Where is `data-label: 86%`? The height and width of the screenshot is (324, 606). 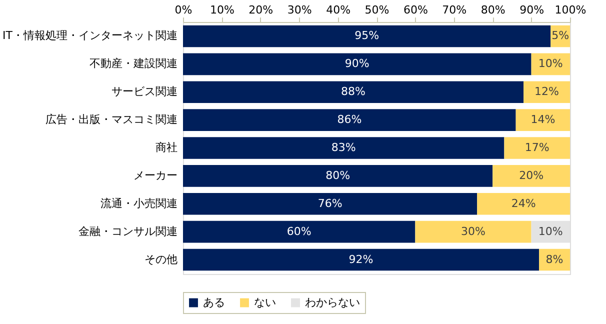
data-label: 86% is located at coordinates (349, 119).